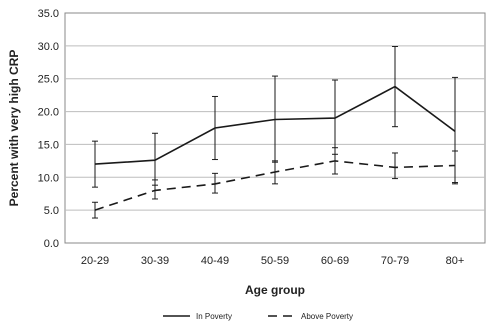 The height and width of the screenshot is (326, 490). Describe the element at coordinates (215, 261) in the screenshot. I see `x-tick-label: 40-49` at that location.